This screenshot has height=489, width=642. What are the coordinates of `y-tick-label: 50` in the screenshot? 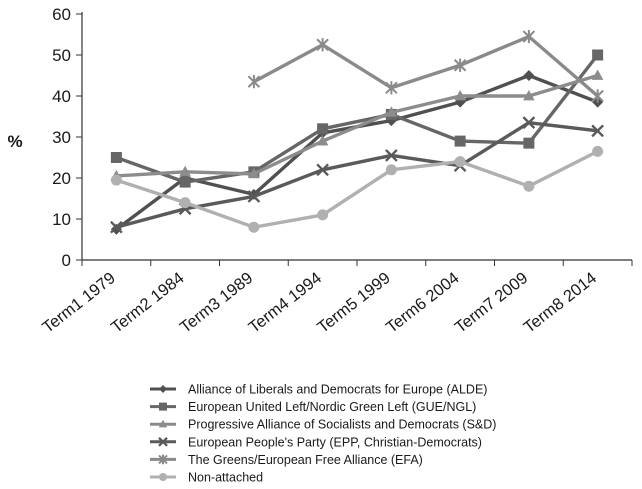 It's located at (61, 55).